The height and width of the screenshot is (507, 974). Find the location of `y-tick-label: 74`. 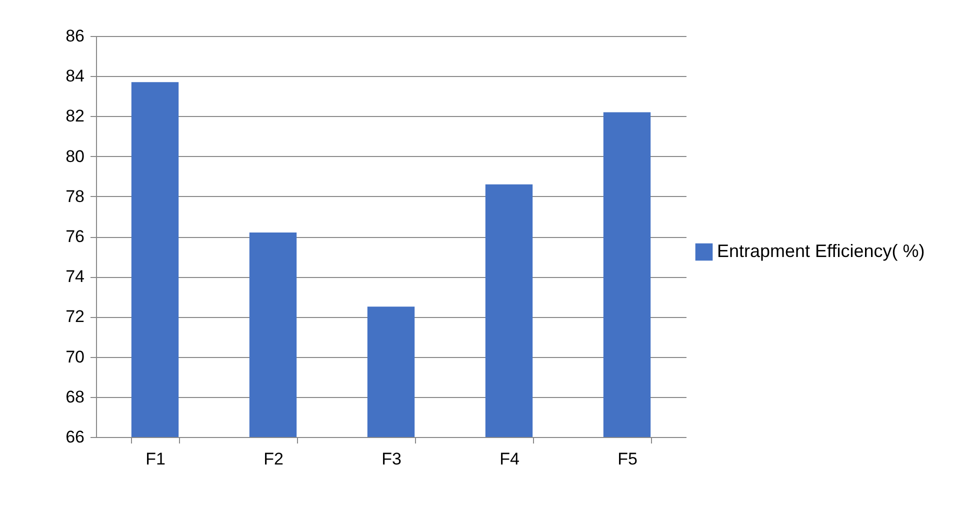

y-tick-label: 74 is located at coordinates (75, 276).